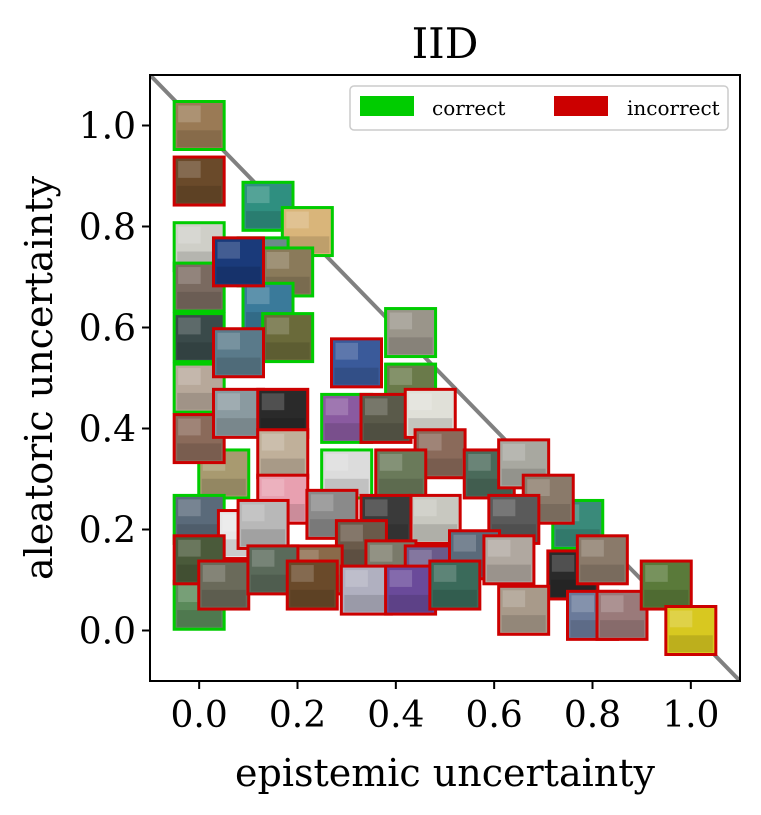  What do you see at coordinates (690, 715) in the screenshot?
I see `x-tick-label: 1.0` at bounding box center [690, 715].